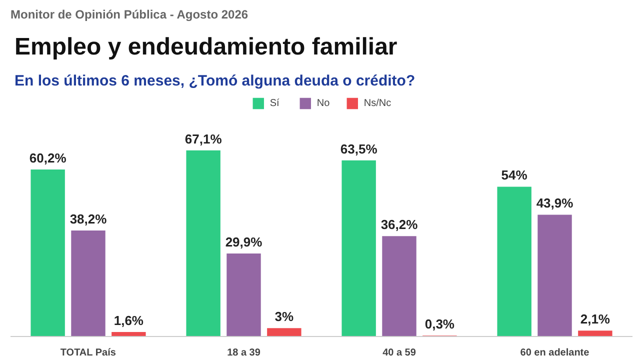 This screenshot has width=642, height=361. I want to click on data-label: 36,2%, so click(399, 224).